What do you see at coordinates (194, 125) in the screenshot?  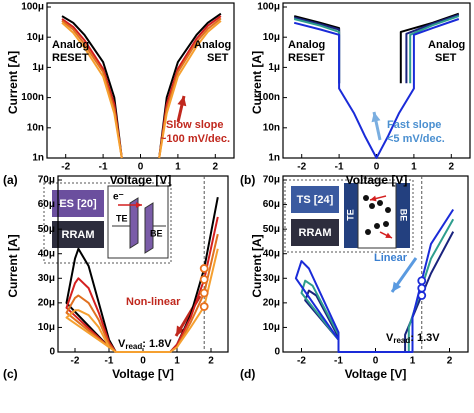 I see `annotation: Slow slope` at bounding box center [194, 125].